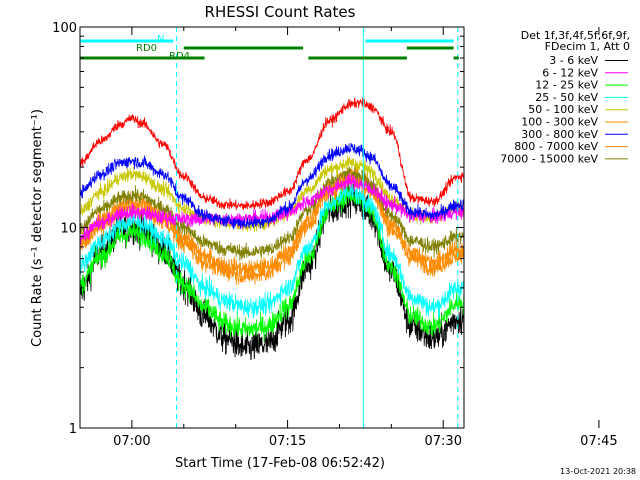  Describe the element at coordinates (563, 109) in the screenshot. I see `legend-label-50-100-kev: 50 - 100 keV` at that location.